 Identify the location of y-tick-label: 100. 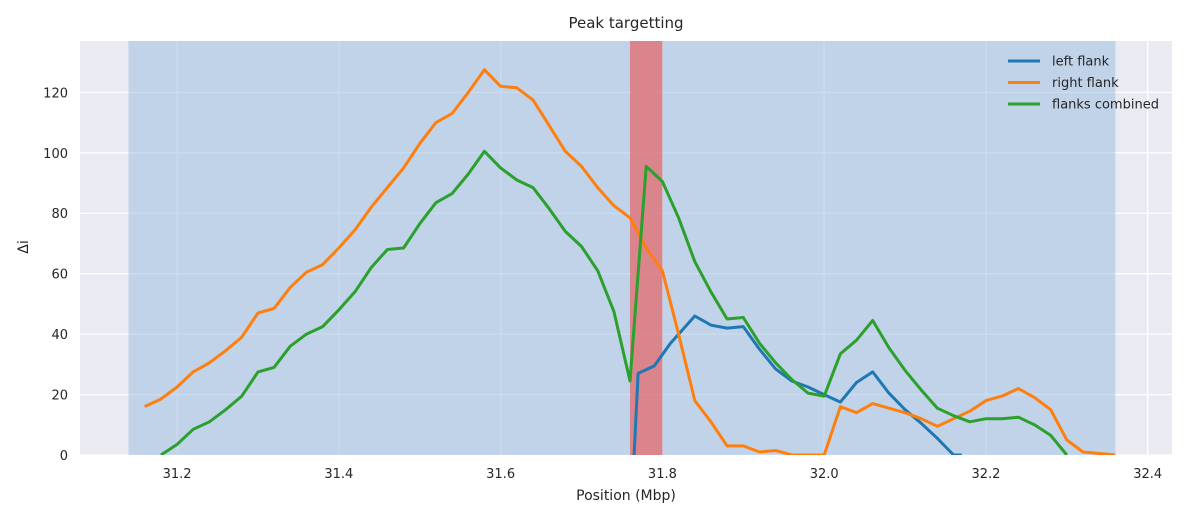
(55, 154).